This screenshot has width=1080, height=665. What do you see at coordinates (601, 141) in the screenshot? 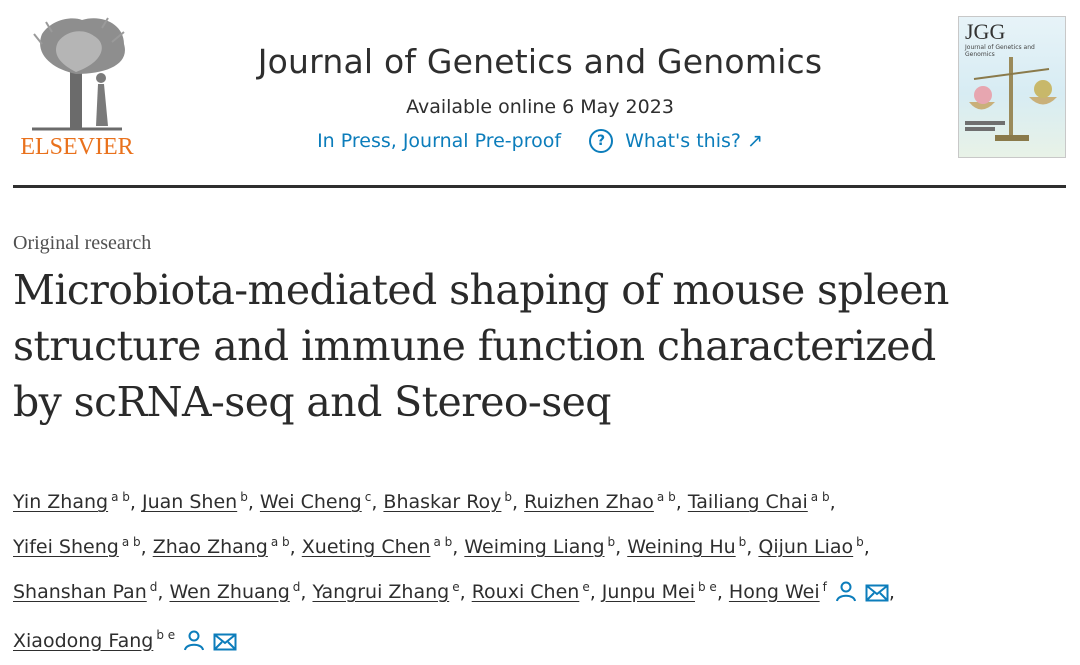
I see `help-icon: ?` at bounding box center [601, 141].